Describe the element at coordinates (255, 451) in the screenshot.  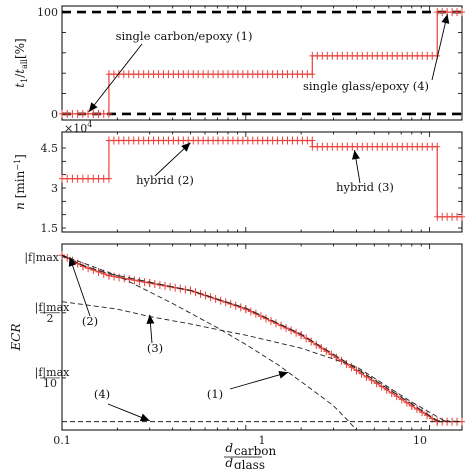
I see `x-label-num-sub: carbon` at that location.